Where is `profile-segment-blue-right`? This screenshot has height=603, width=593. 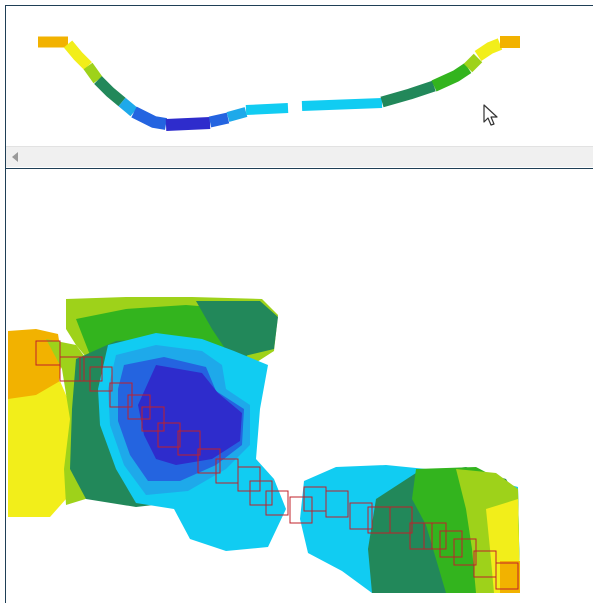 profile-segment-blue-right is located at coordinates (219, 120).